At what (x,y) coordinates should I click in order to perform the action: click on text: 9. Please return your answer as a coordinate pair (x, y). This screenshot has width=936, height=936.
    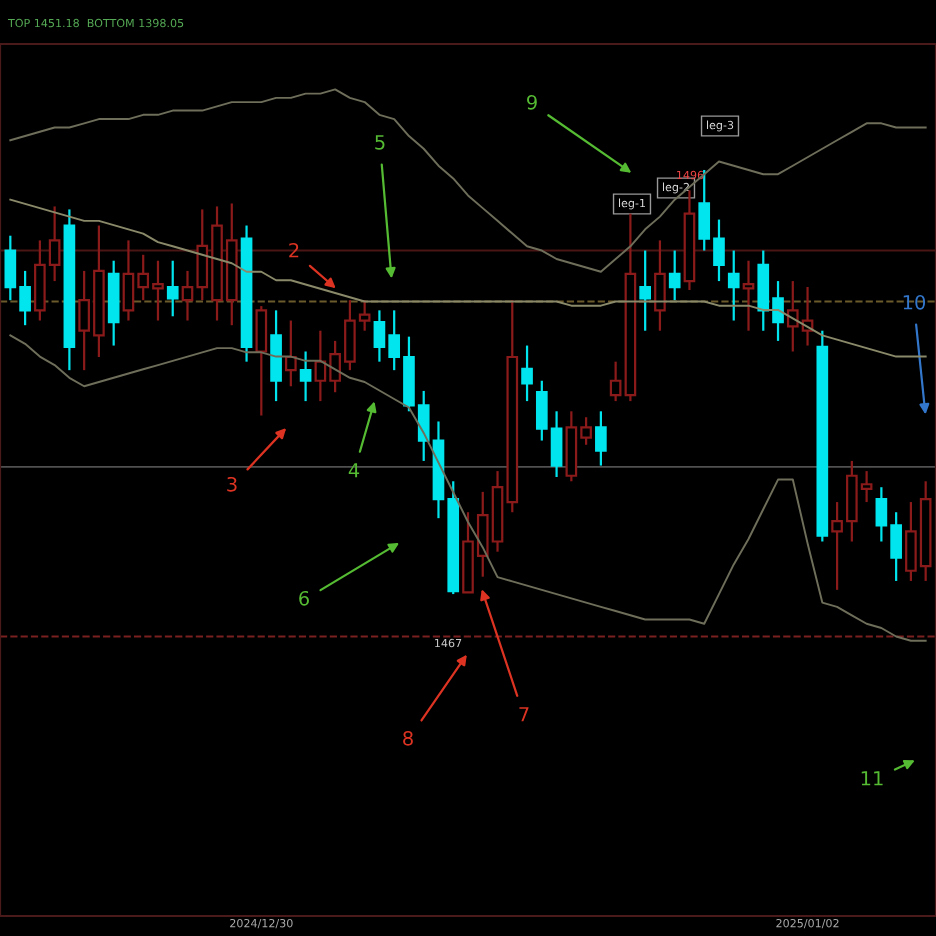
    Looking at the image, I should click on (532, 102).